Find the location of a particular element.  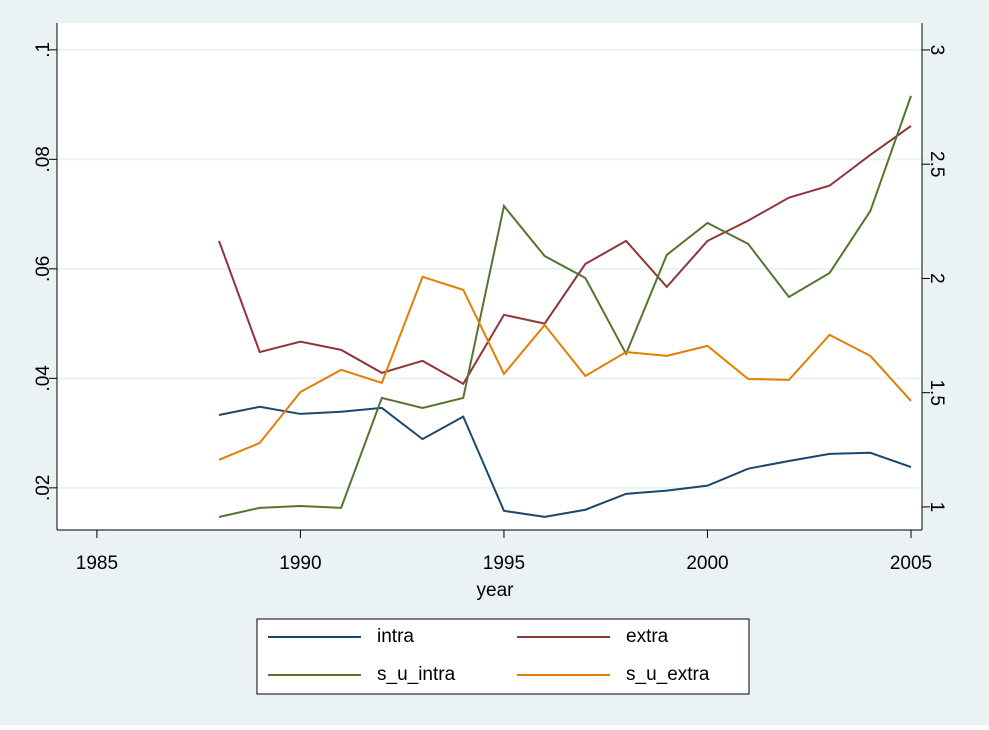

x-axis-label: year is located at coordinates (496, 590).